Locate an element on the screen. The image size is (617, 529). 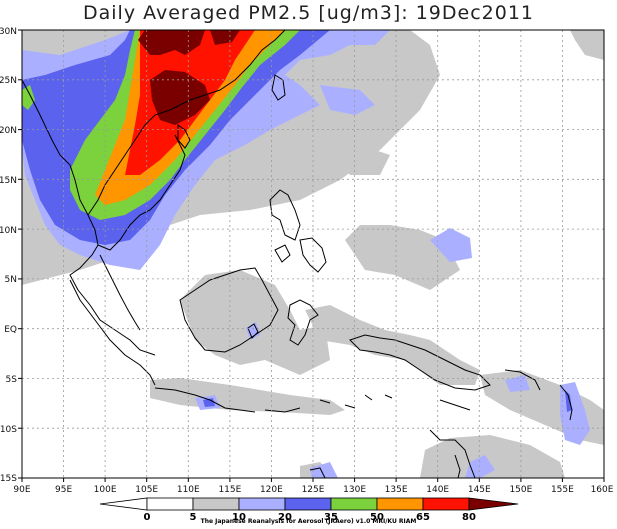
x-tick-label: 95E is located at coordinates (63, 490).